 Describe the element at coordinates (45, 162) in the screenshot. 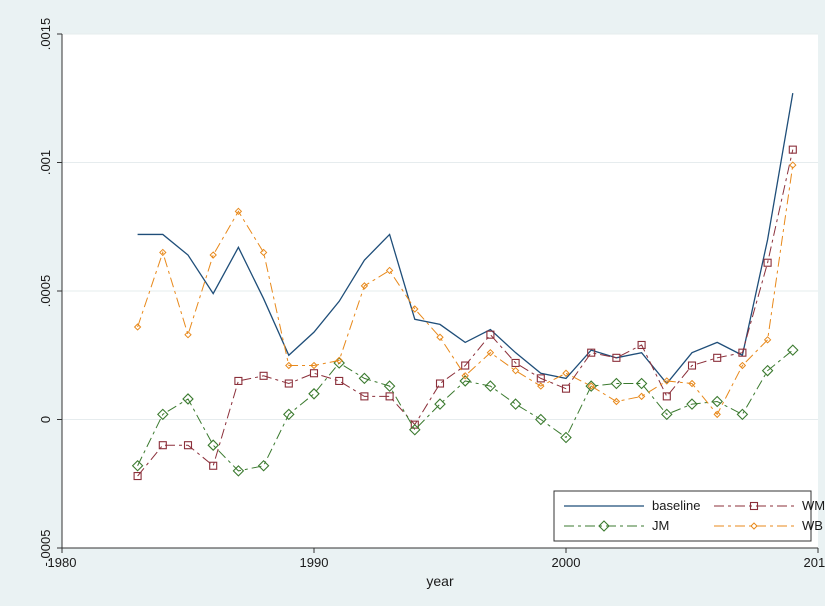

I see `y-tick-label: .001` at that location.